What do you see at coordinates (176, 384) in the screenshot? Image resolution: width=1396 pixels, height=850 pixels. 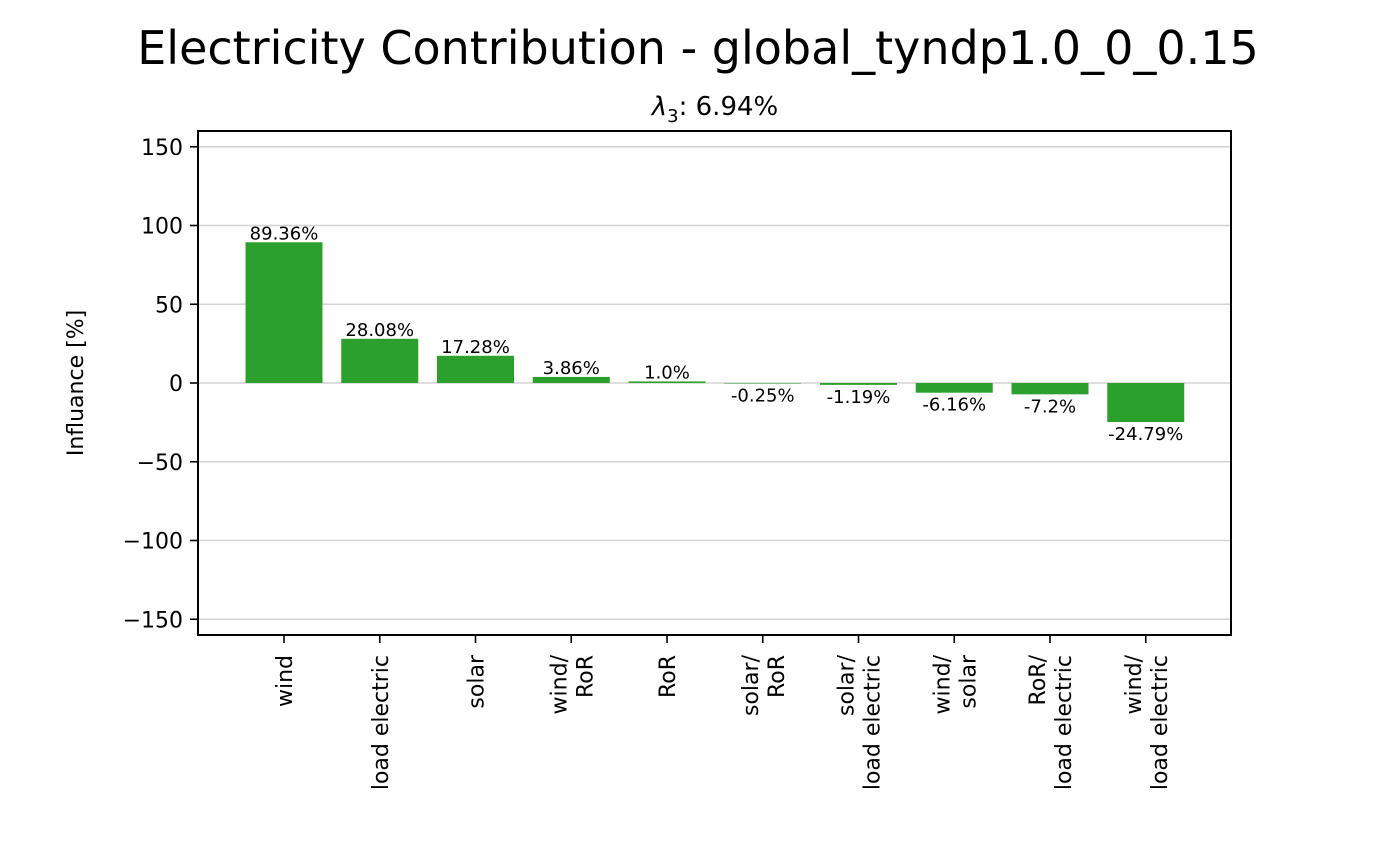 I see `y-tick-label: 0` at bounding box center [176, 384].